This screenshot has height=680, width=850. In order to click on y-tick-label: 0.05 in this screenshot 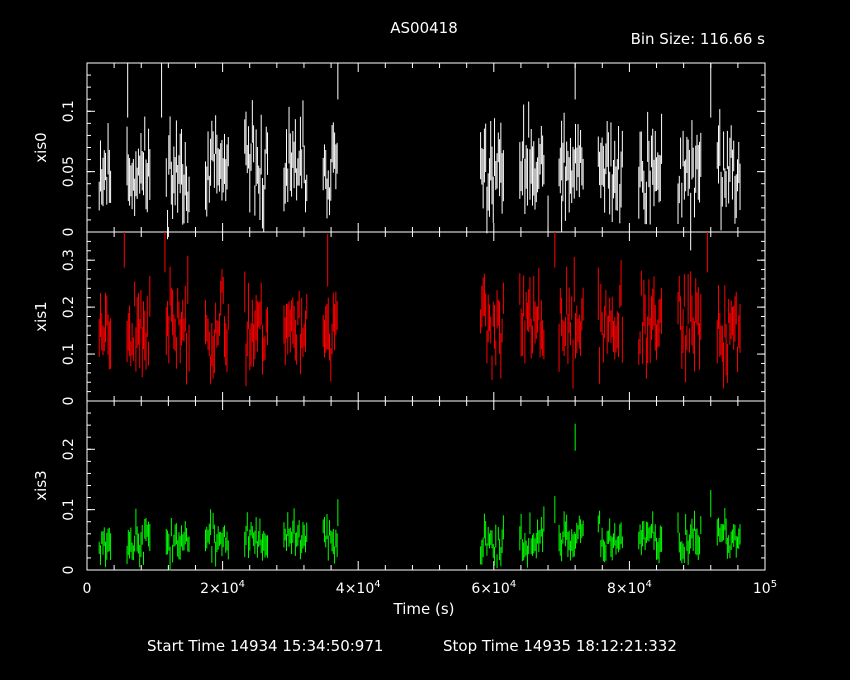, I will do `click(69, 171)`.